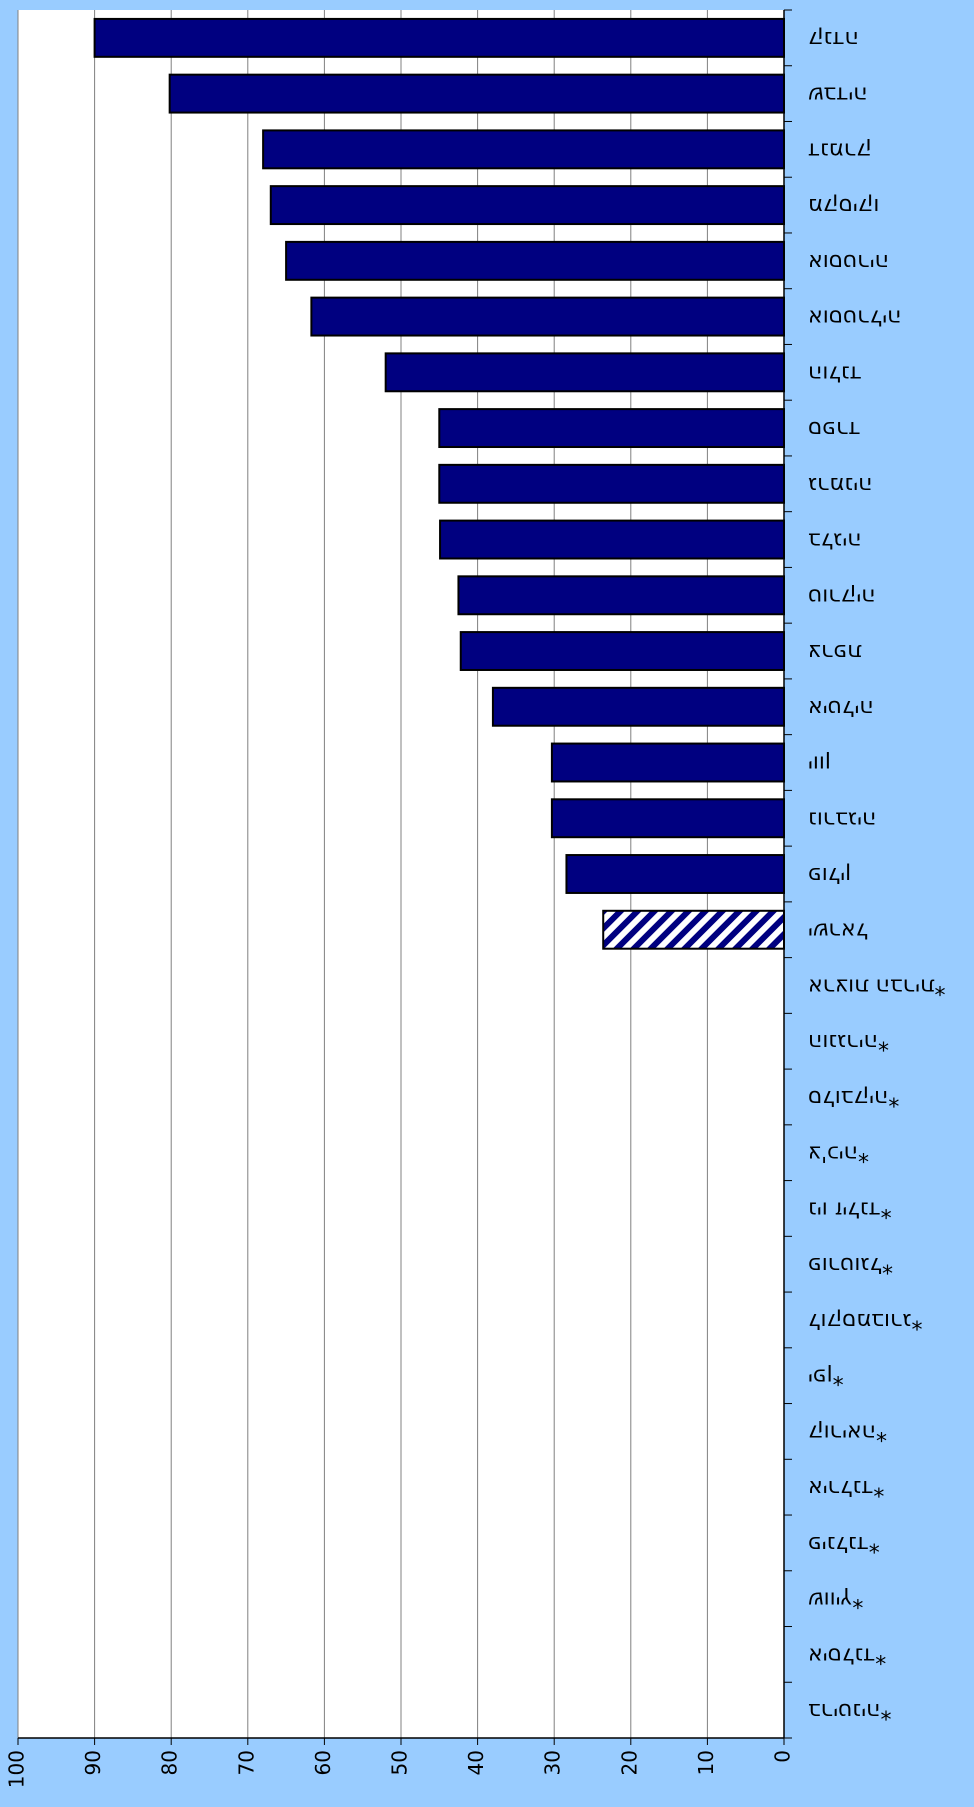 Image resolution: width=974 pixels, height=1807 pixels. Describe the element at coordinates (841, 707) in the screenshot. I see `y-tick-label: איטליה` at that location.